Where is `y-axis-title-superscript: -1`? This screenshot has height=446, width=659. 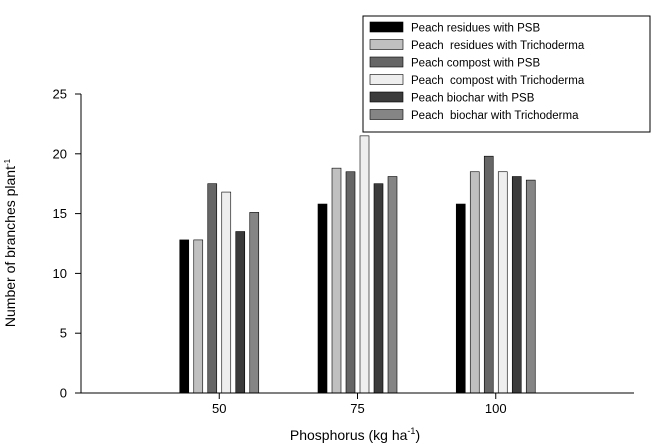 y-axis-title-superscript: -1 is located at coordinates (7, 162).